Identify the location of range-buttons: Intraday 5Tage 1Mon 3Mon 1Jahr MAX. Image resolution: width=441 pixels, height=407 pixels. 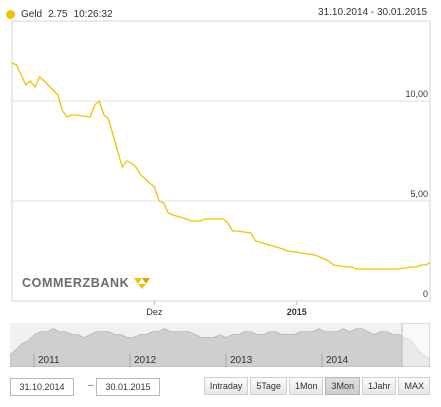
(316, 386).